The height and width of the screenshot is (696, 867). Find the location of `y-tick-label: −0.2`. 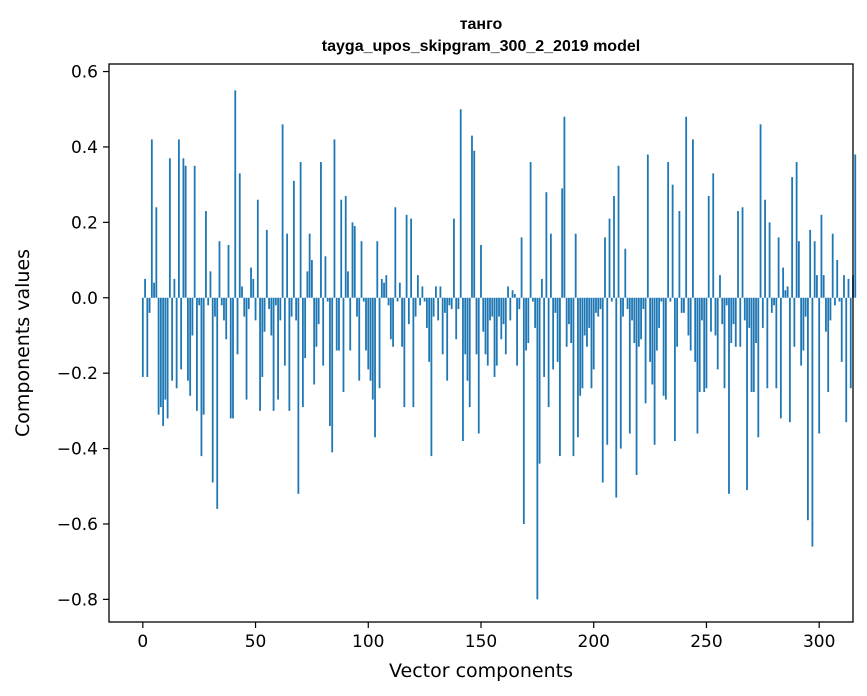

y-tick-label: −0.2 is located at coordinates (77, 374).